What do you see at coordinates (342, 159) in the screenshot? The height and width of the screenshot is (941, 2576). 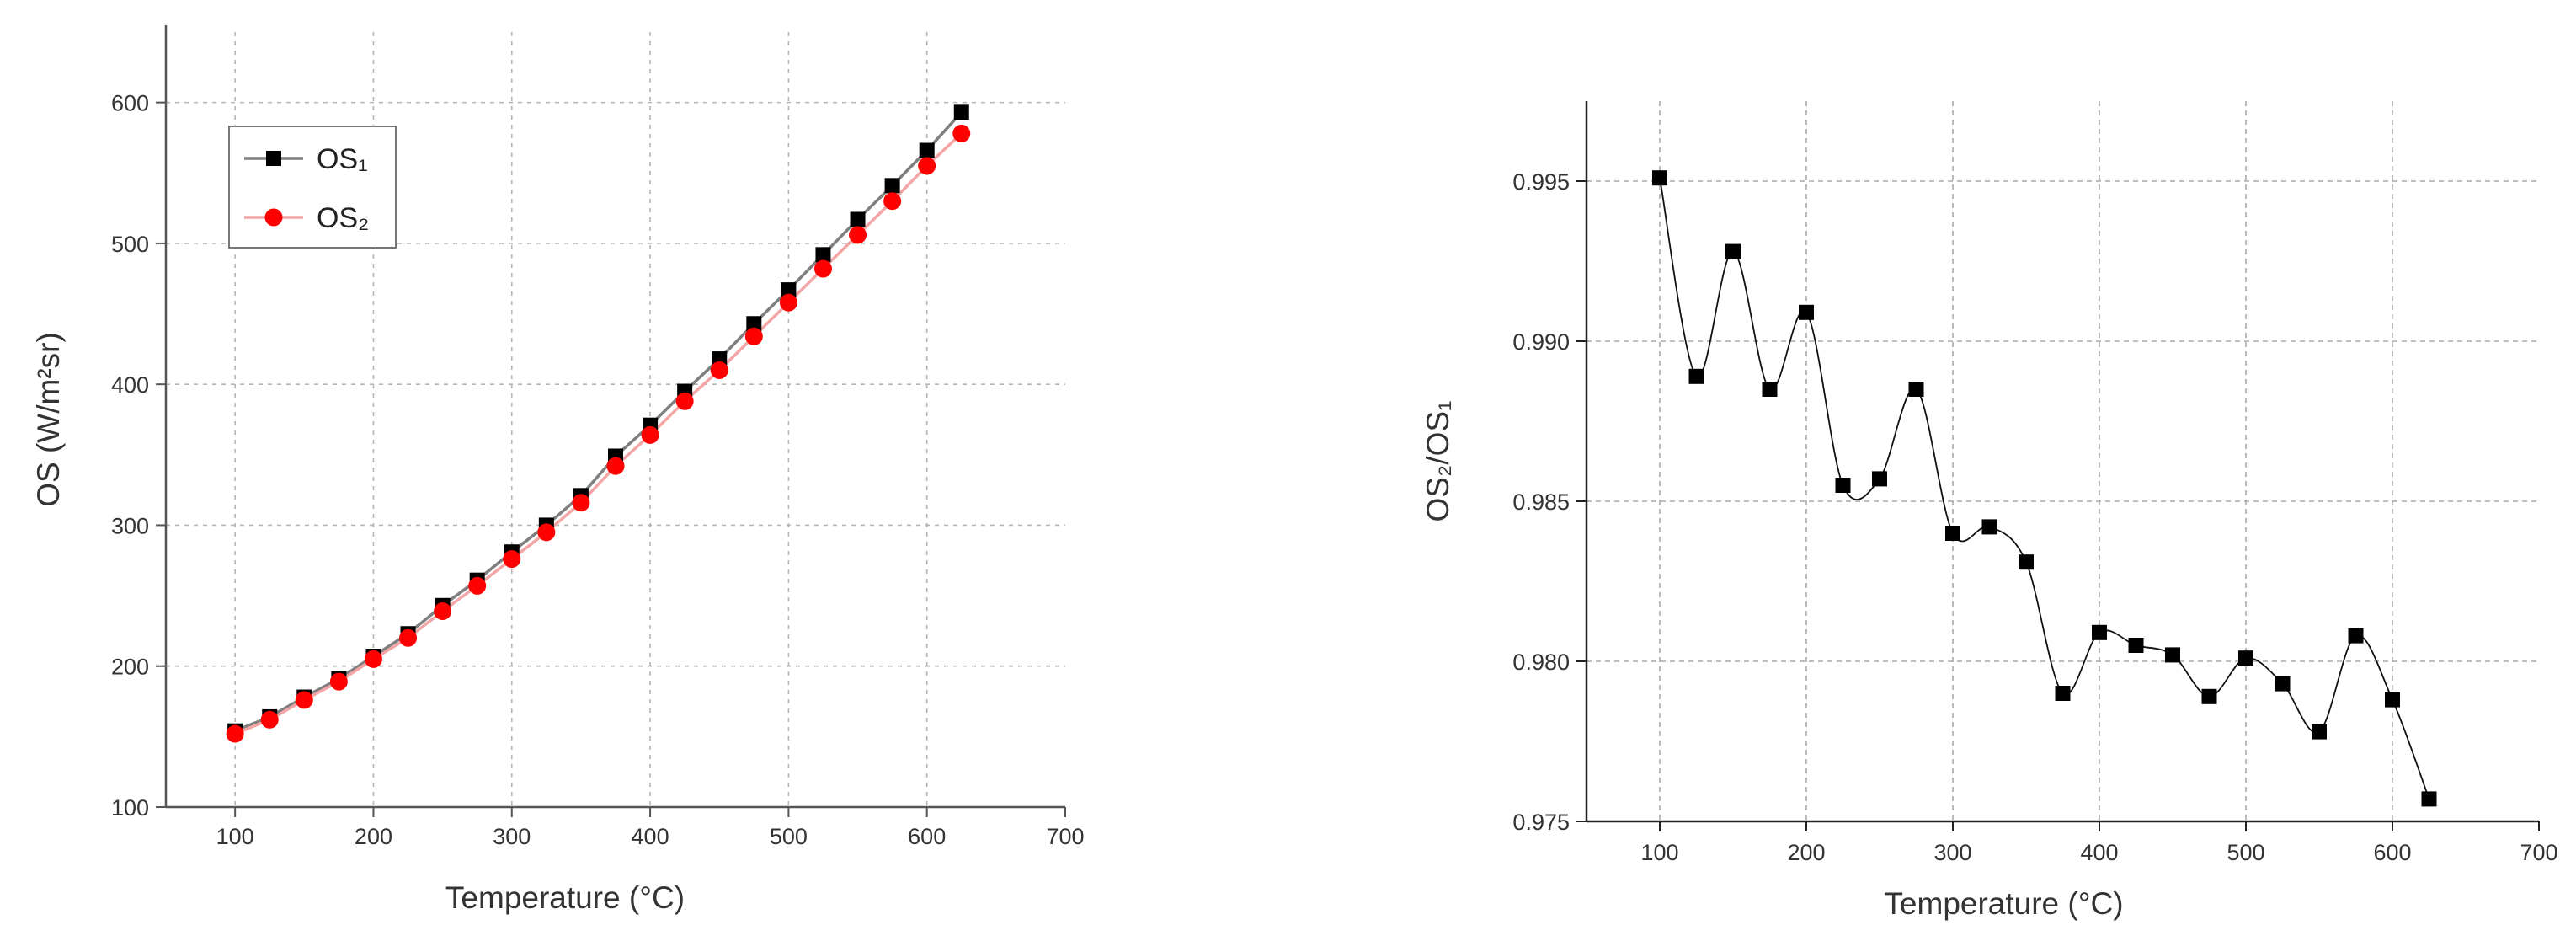 I see `legend-label-1: OS₁` at bounding box center [342, 159].